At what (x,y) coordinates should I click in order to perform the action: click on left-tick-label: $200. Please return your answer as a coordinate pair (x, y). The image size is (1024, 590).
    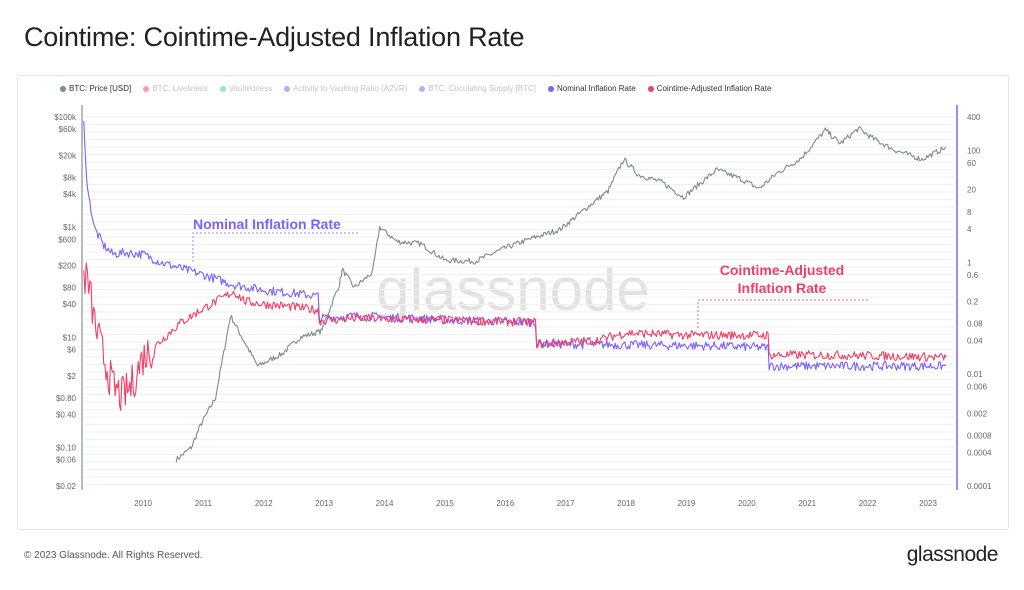
    Looking at the image, I should click on (67, 266).